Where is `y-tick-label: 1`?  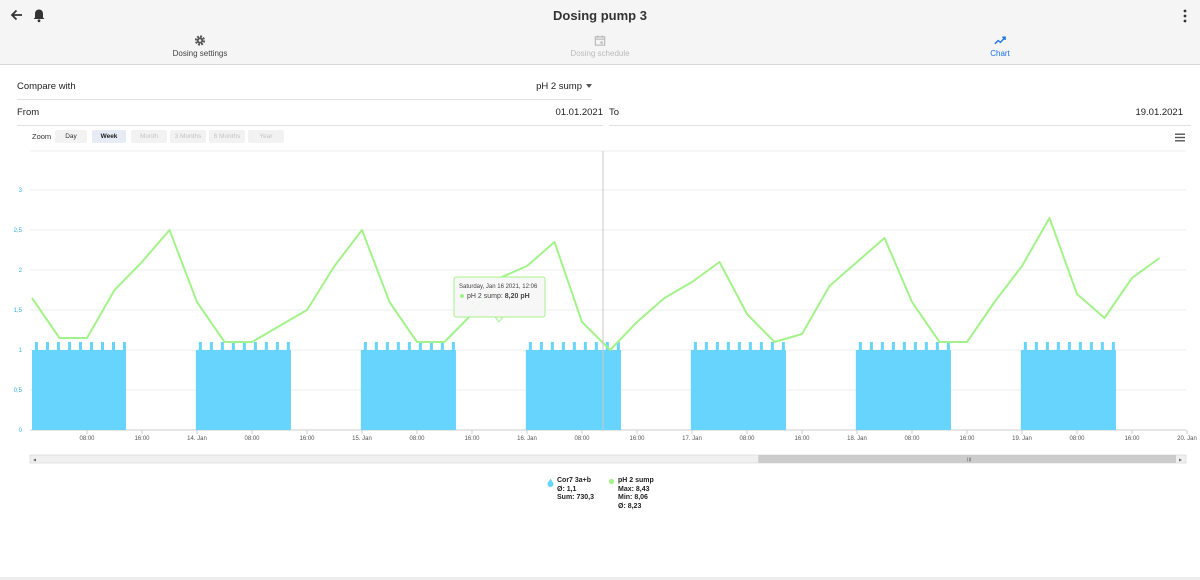 y-tick-label: 1 is located at coordinates (21, 351).